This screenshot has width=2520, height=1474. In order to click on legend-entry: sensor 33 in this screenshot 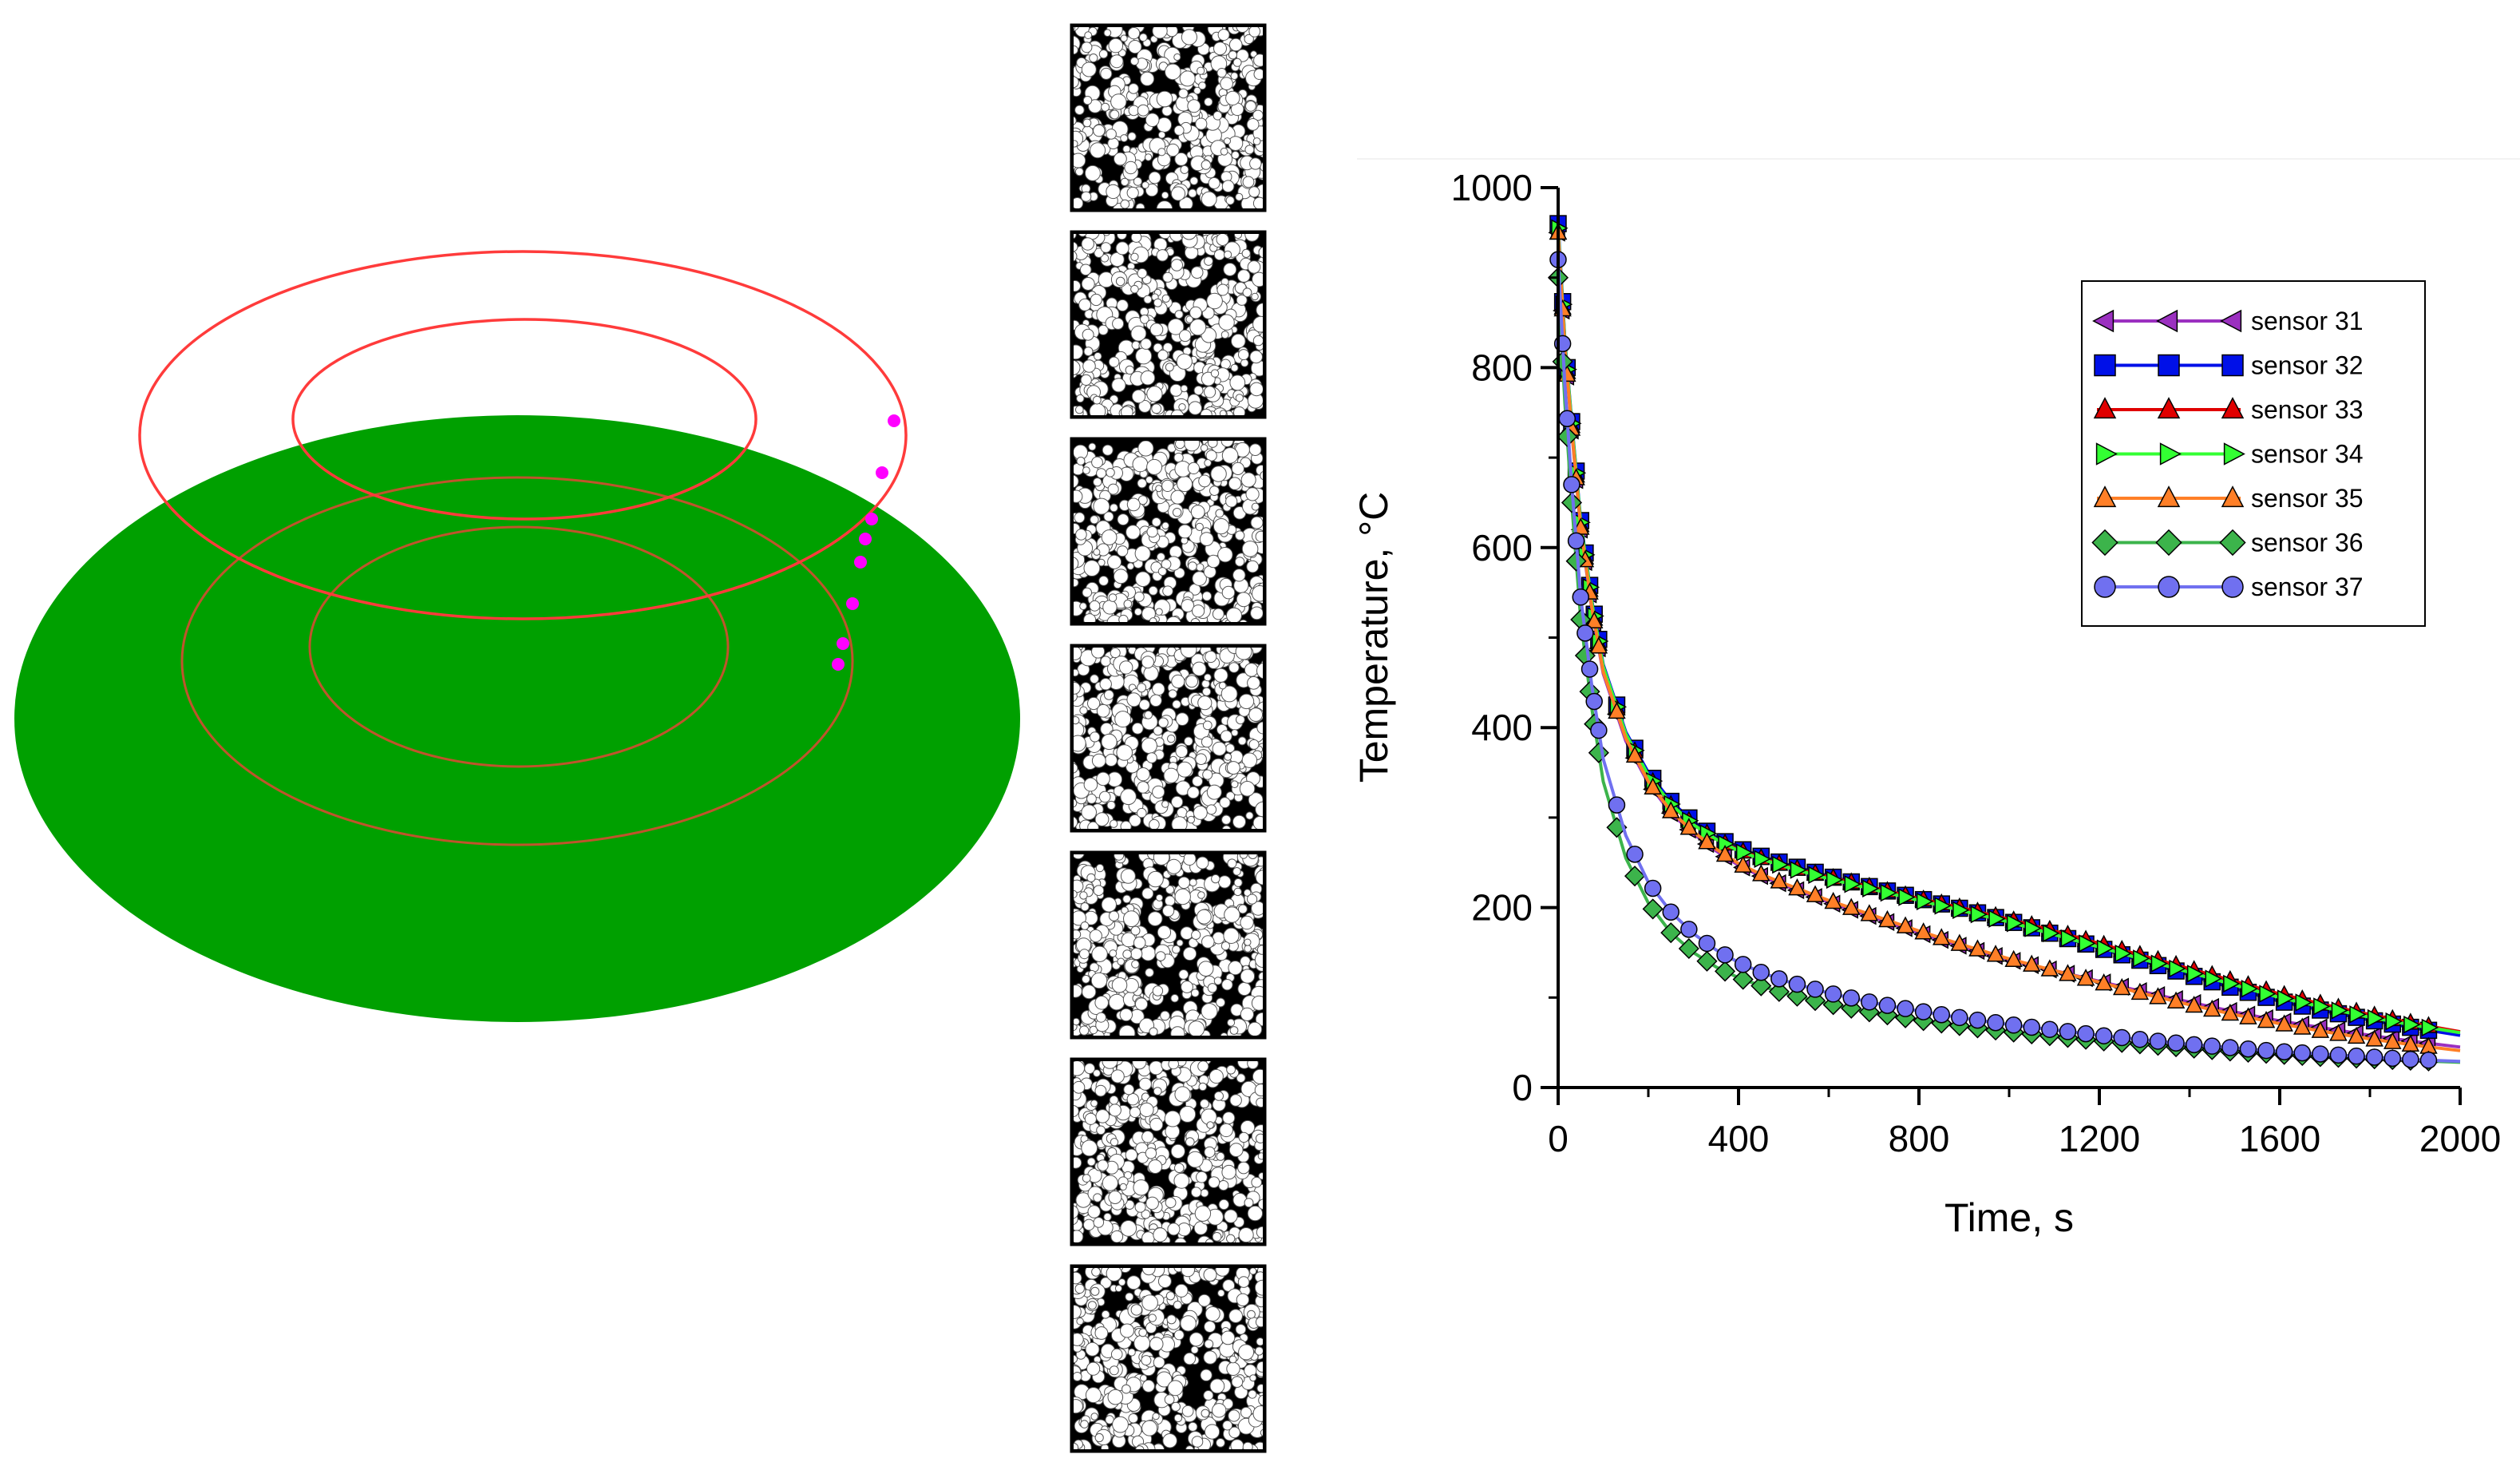, I will do `click(2228, 409)`.